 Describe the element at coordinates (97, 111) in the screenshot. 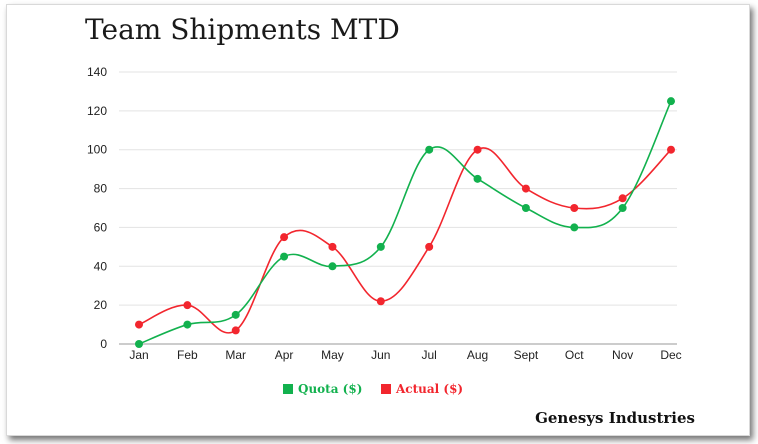

I see `y-tick-label: 120` at that location.